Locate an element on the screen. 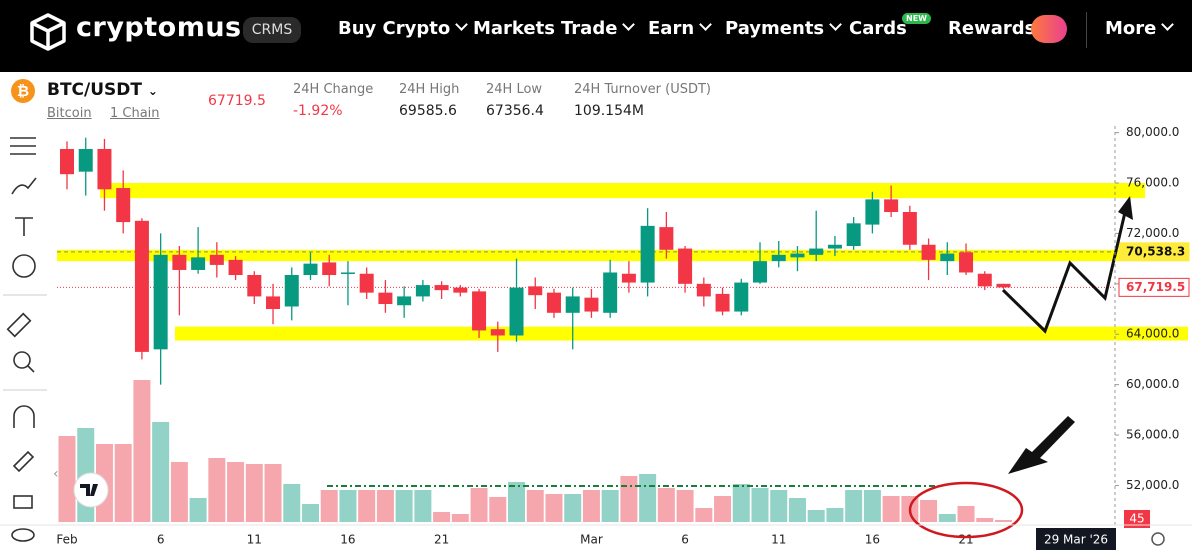 Image resolution: width=1192 pixels, height=550 pixels. settings-icon is located at coordinates (1158, 539).